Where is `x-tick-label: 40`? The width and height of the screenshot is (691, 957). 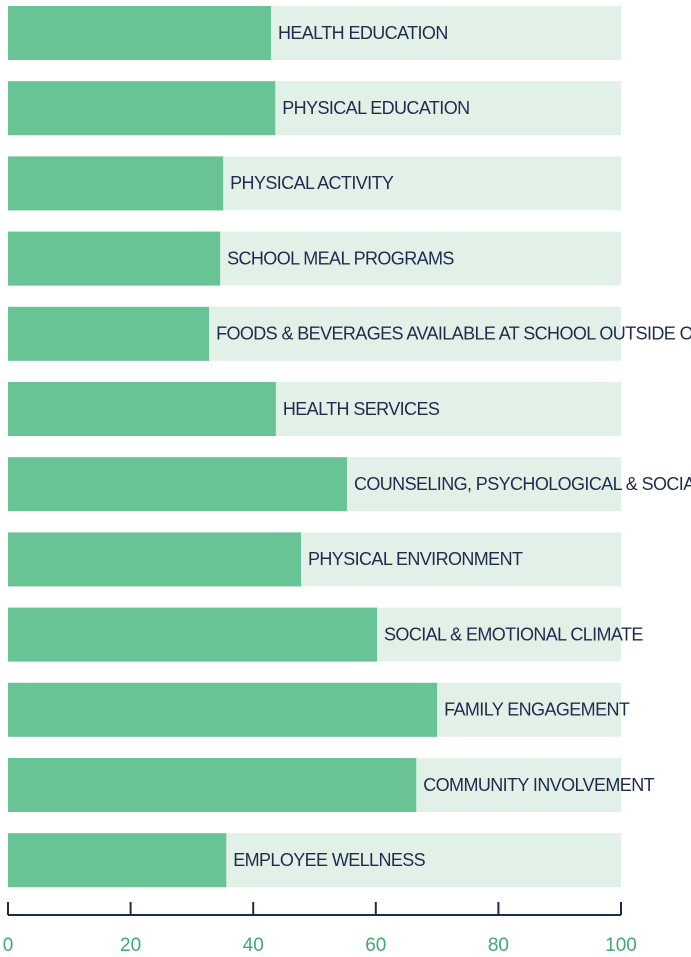 x-tick-label: 40 is located at coordinates (253, 945).